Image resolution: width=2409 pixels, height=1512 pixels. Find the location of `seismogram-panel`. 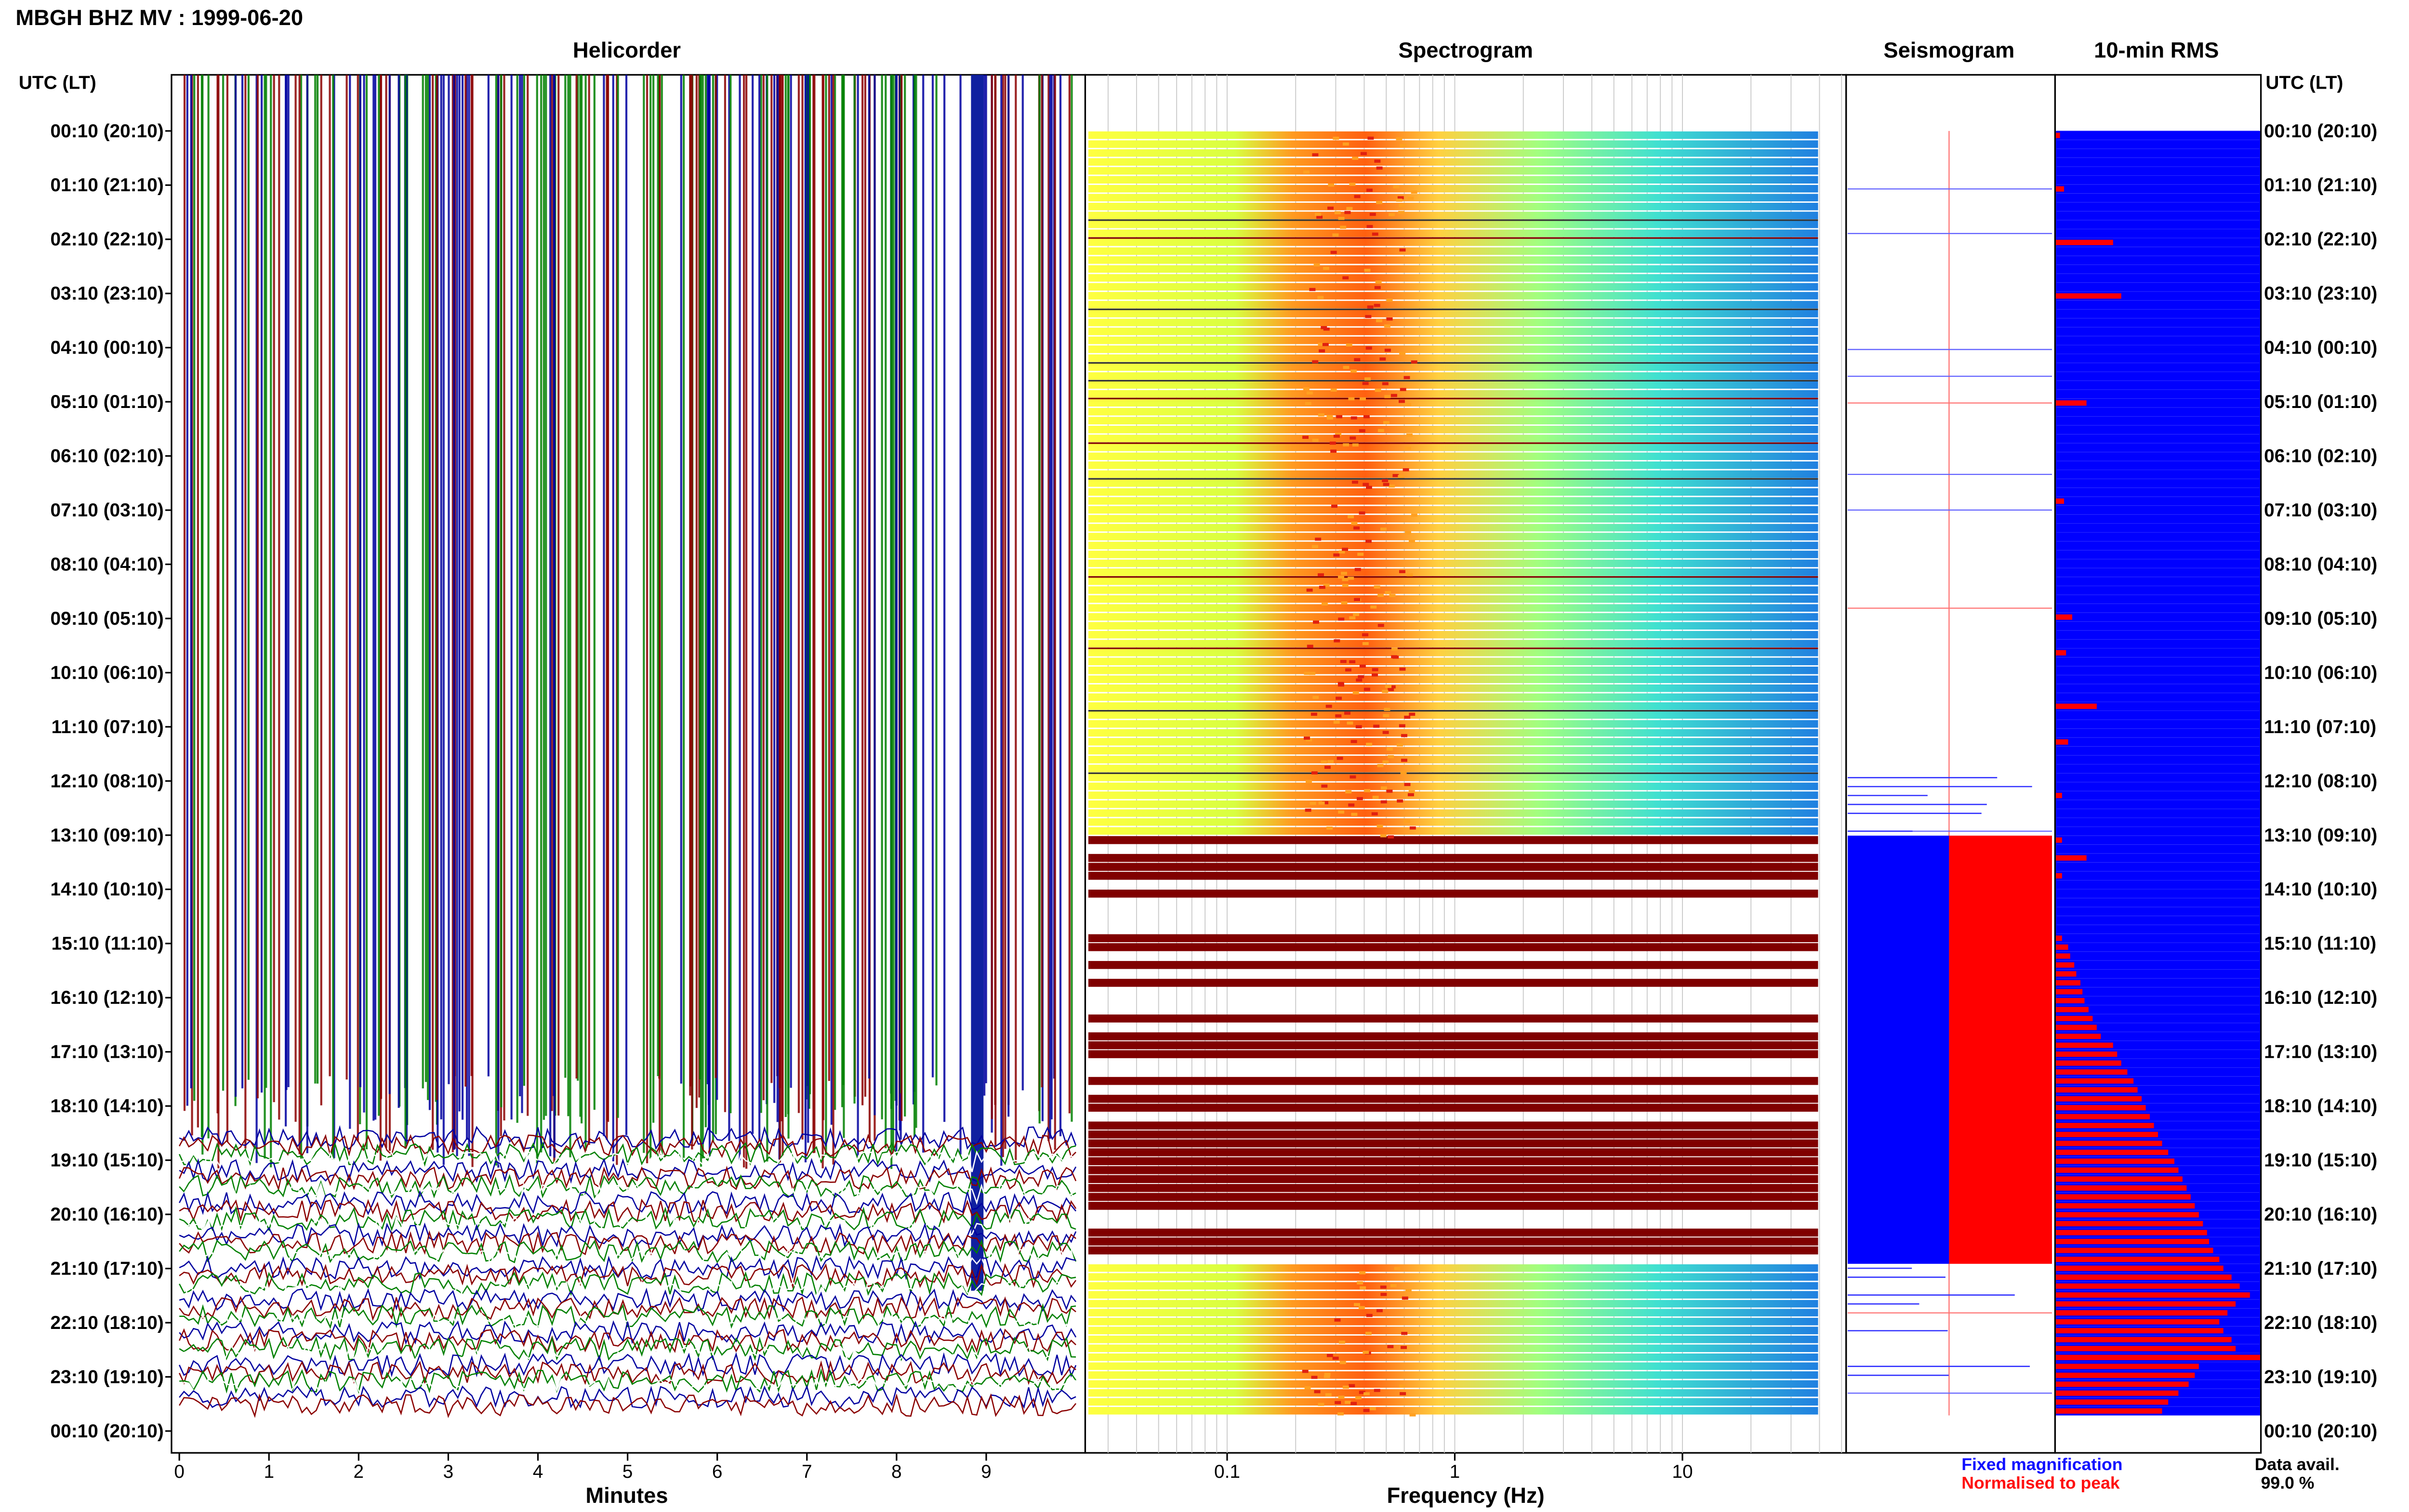

seismogram-panel is located at coordinates (1950, 764).